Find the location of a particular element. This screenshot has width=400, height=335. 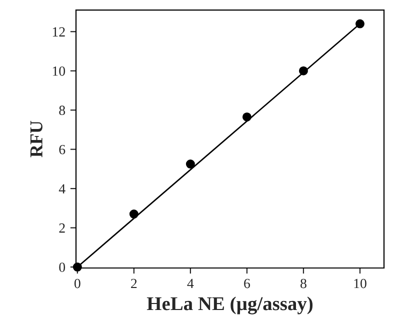

y-tick-label: 4 is located at coordinates (62, 189).